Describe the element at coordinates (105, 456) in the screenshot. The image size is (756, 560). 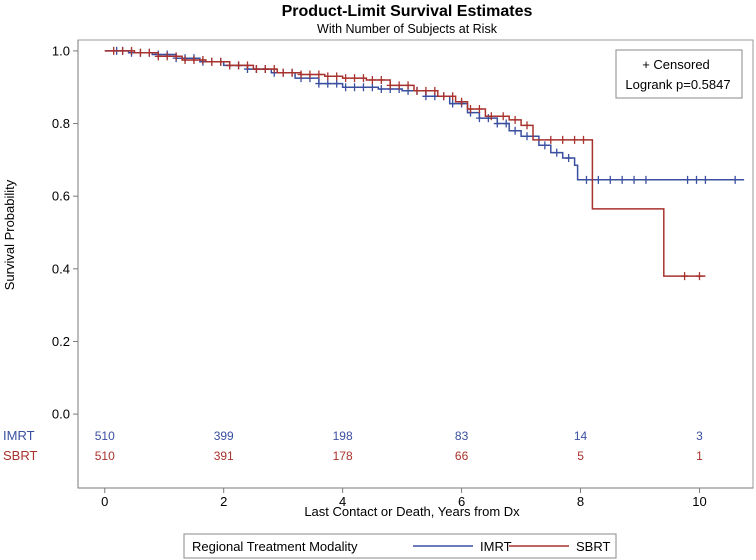
I see `risk-count-sbrt: 510` at that location.